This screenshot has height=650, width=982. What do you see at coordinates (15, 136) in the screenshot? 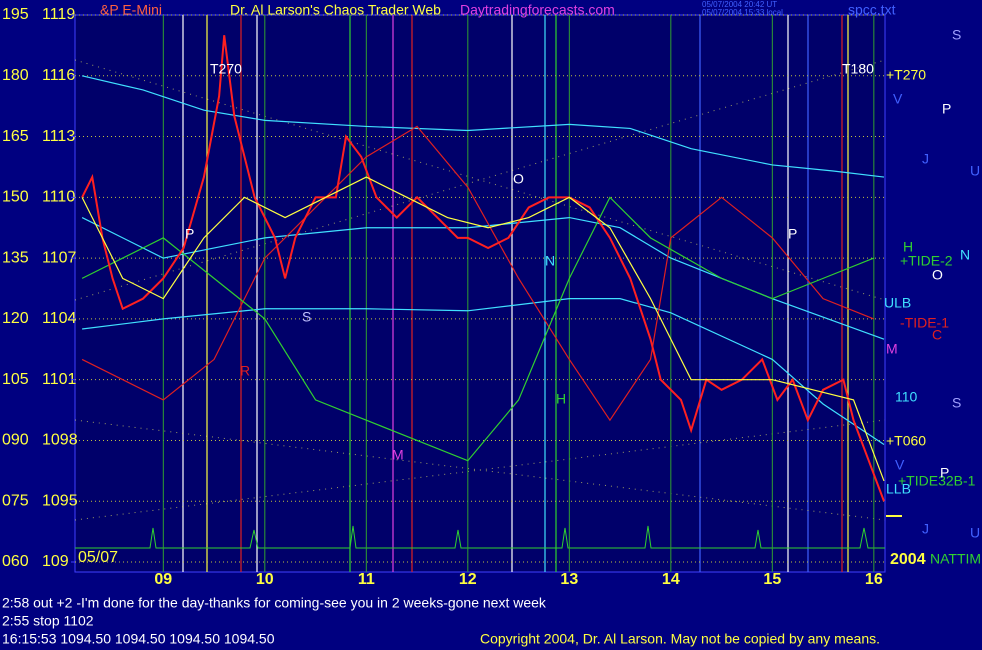
I see `y2-tick-label: 165` at bounding box center [15, 136].